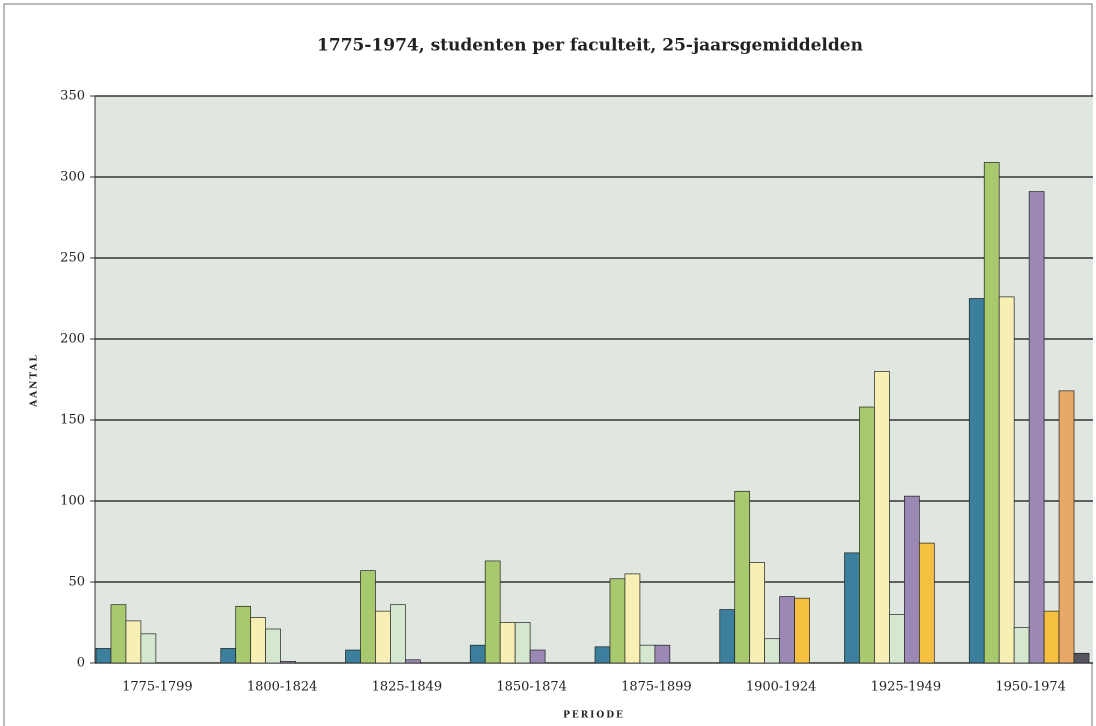 The width and height of the screenshot is (1096, 726). I want to click on y-tick-label: 200, so click(72, 339).